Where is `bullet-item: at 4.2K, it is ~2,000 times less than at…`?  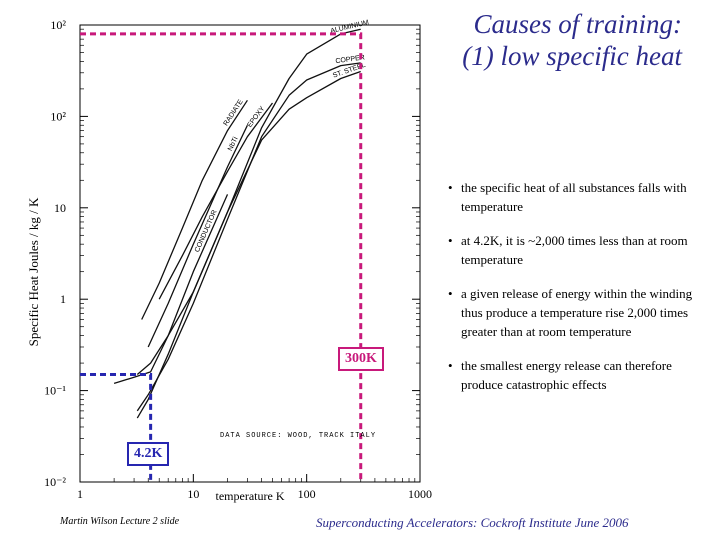
bullet-item: at 4.2K, it is ~2,000 times less than at… is located at coordinates (571, 250).